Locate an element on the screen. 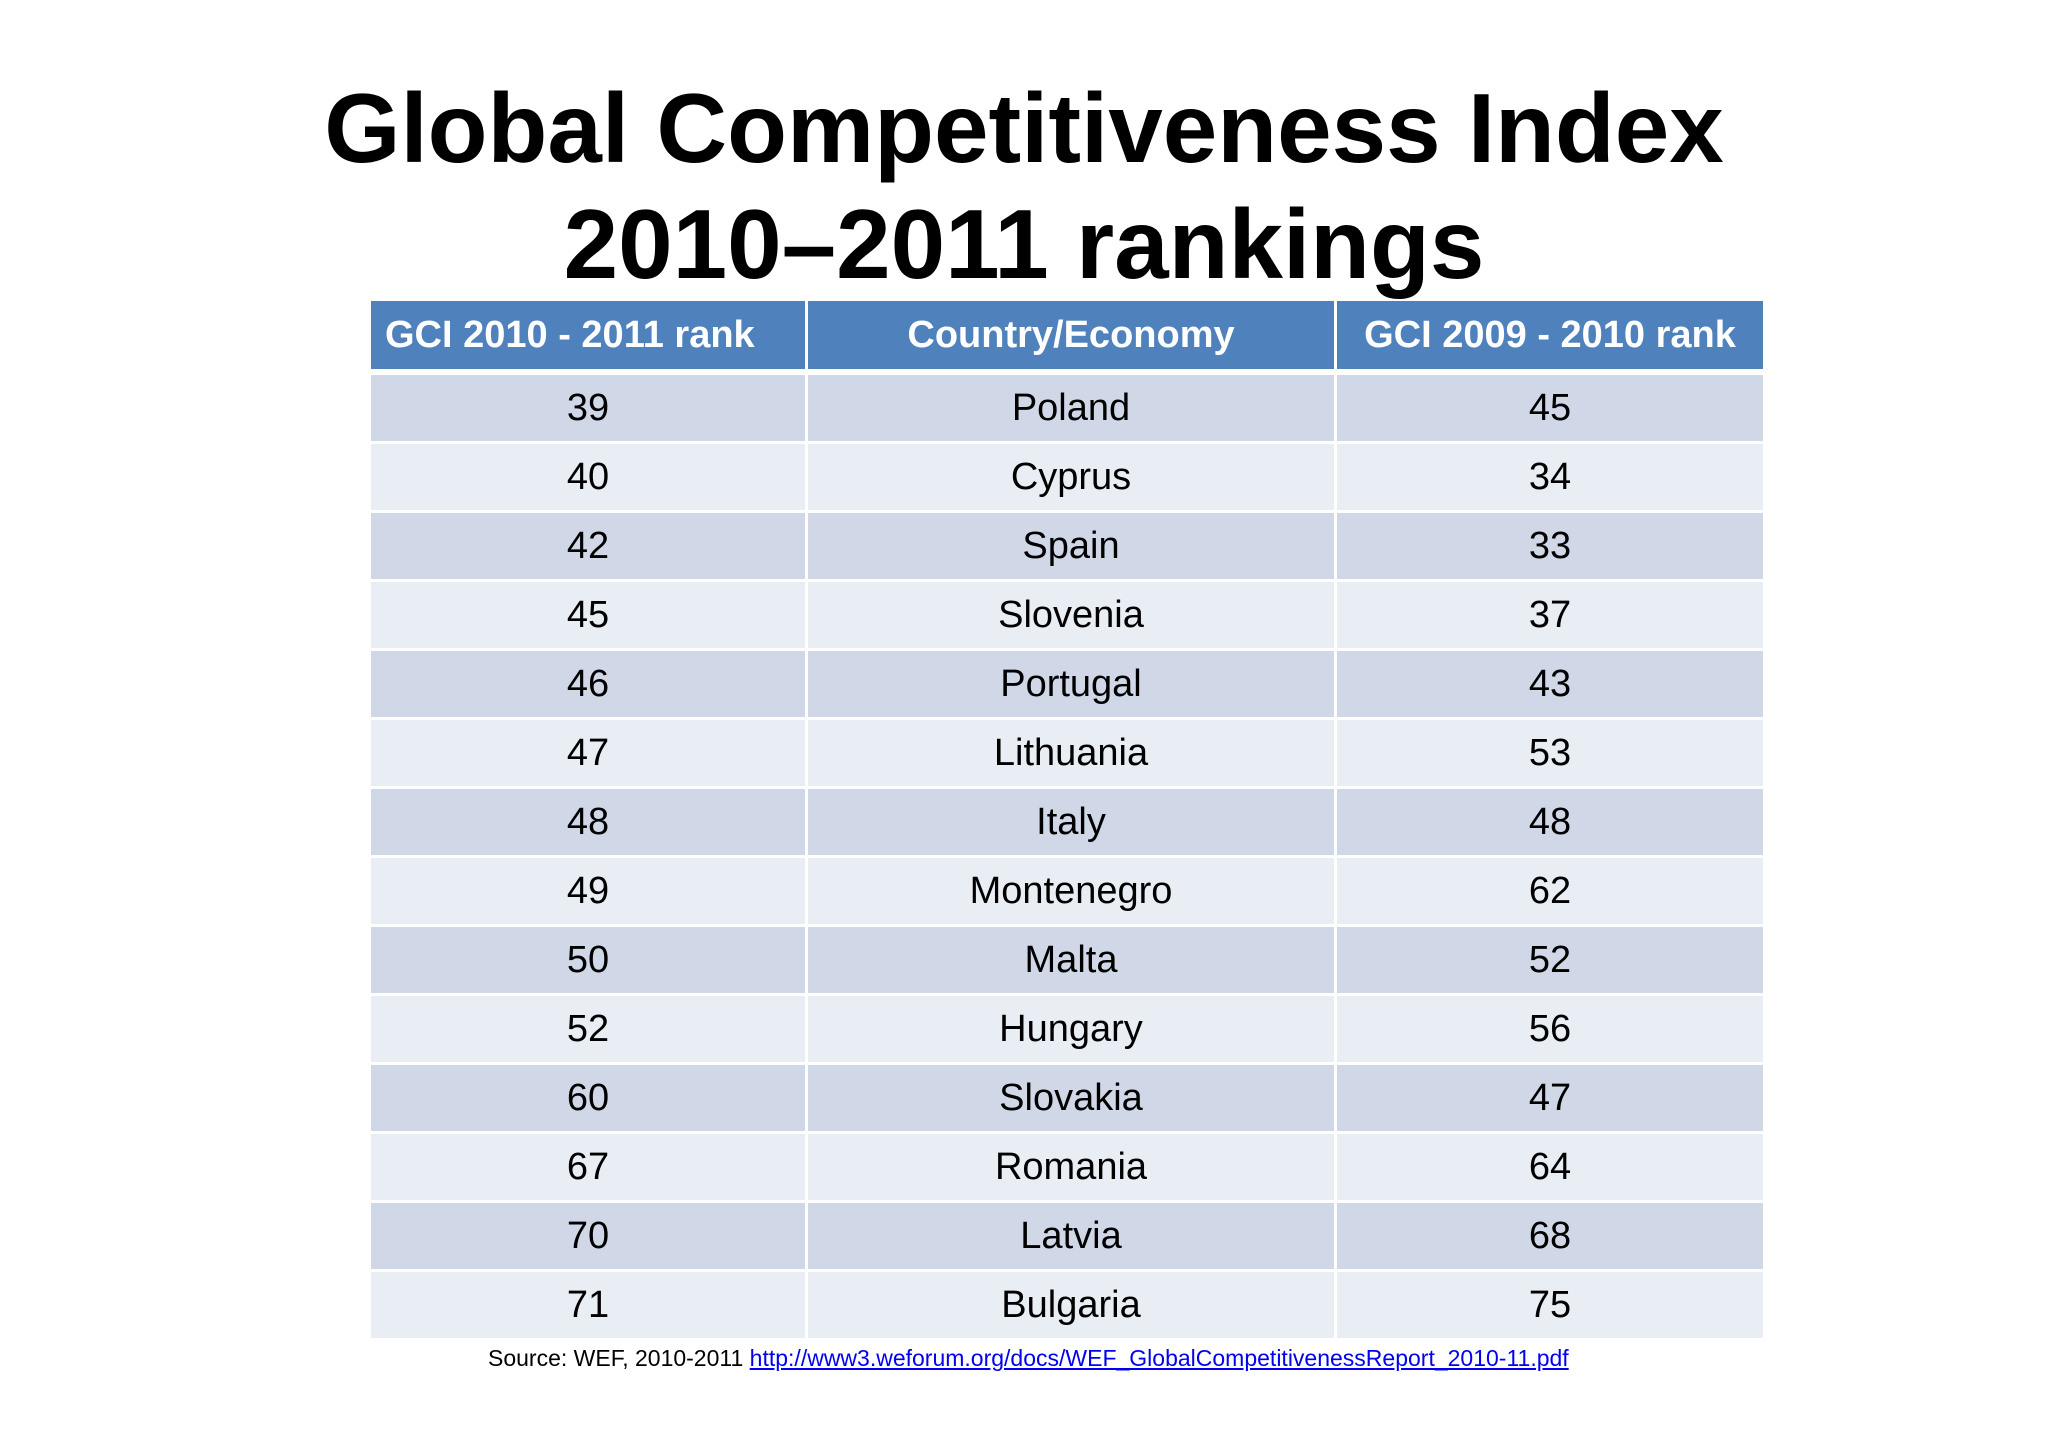 This screenshot has width=2048, height=1448. rank-2010-2011-cell: 50 is located at coordinates (588, 960).